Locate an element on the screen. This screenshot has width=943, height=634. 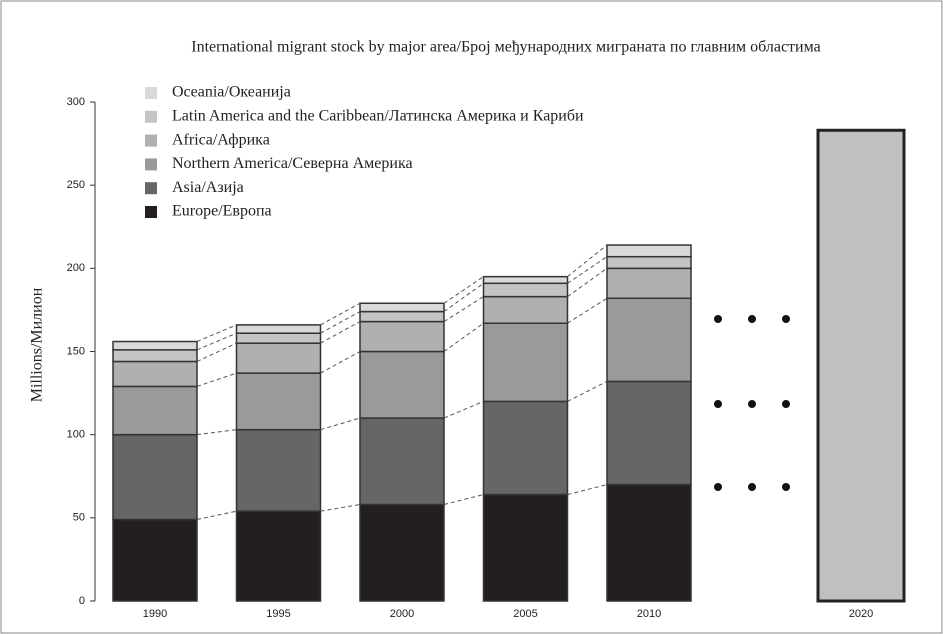
legend-label: Northern America/Северна Америка is located at coordinates (292, 163).